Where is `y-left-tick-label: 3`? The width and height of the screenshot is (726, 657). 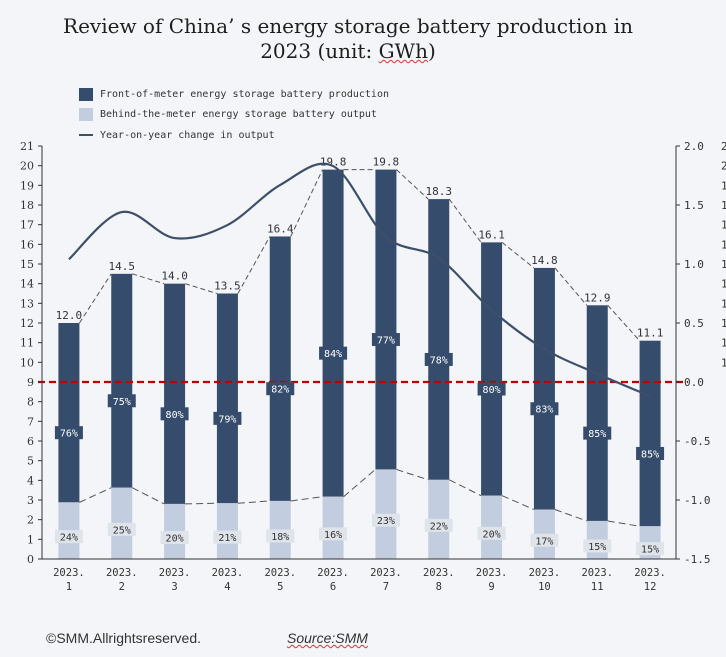 y-left-tick-label: 3 is located at coordinates (30, 500).